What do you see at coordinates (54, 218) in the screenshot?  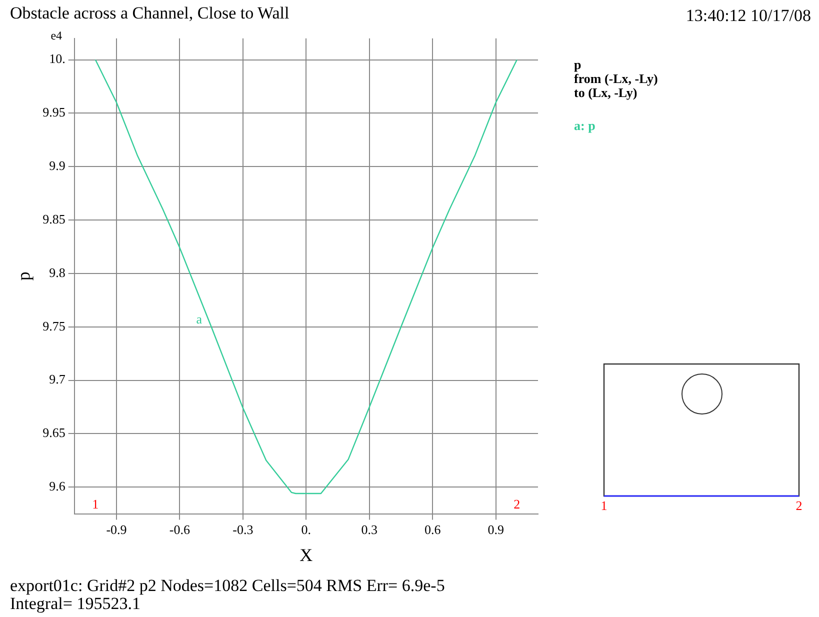 I see `y-tick-label: 9.85` at bounding box center [54, 218].